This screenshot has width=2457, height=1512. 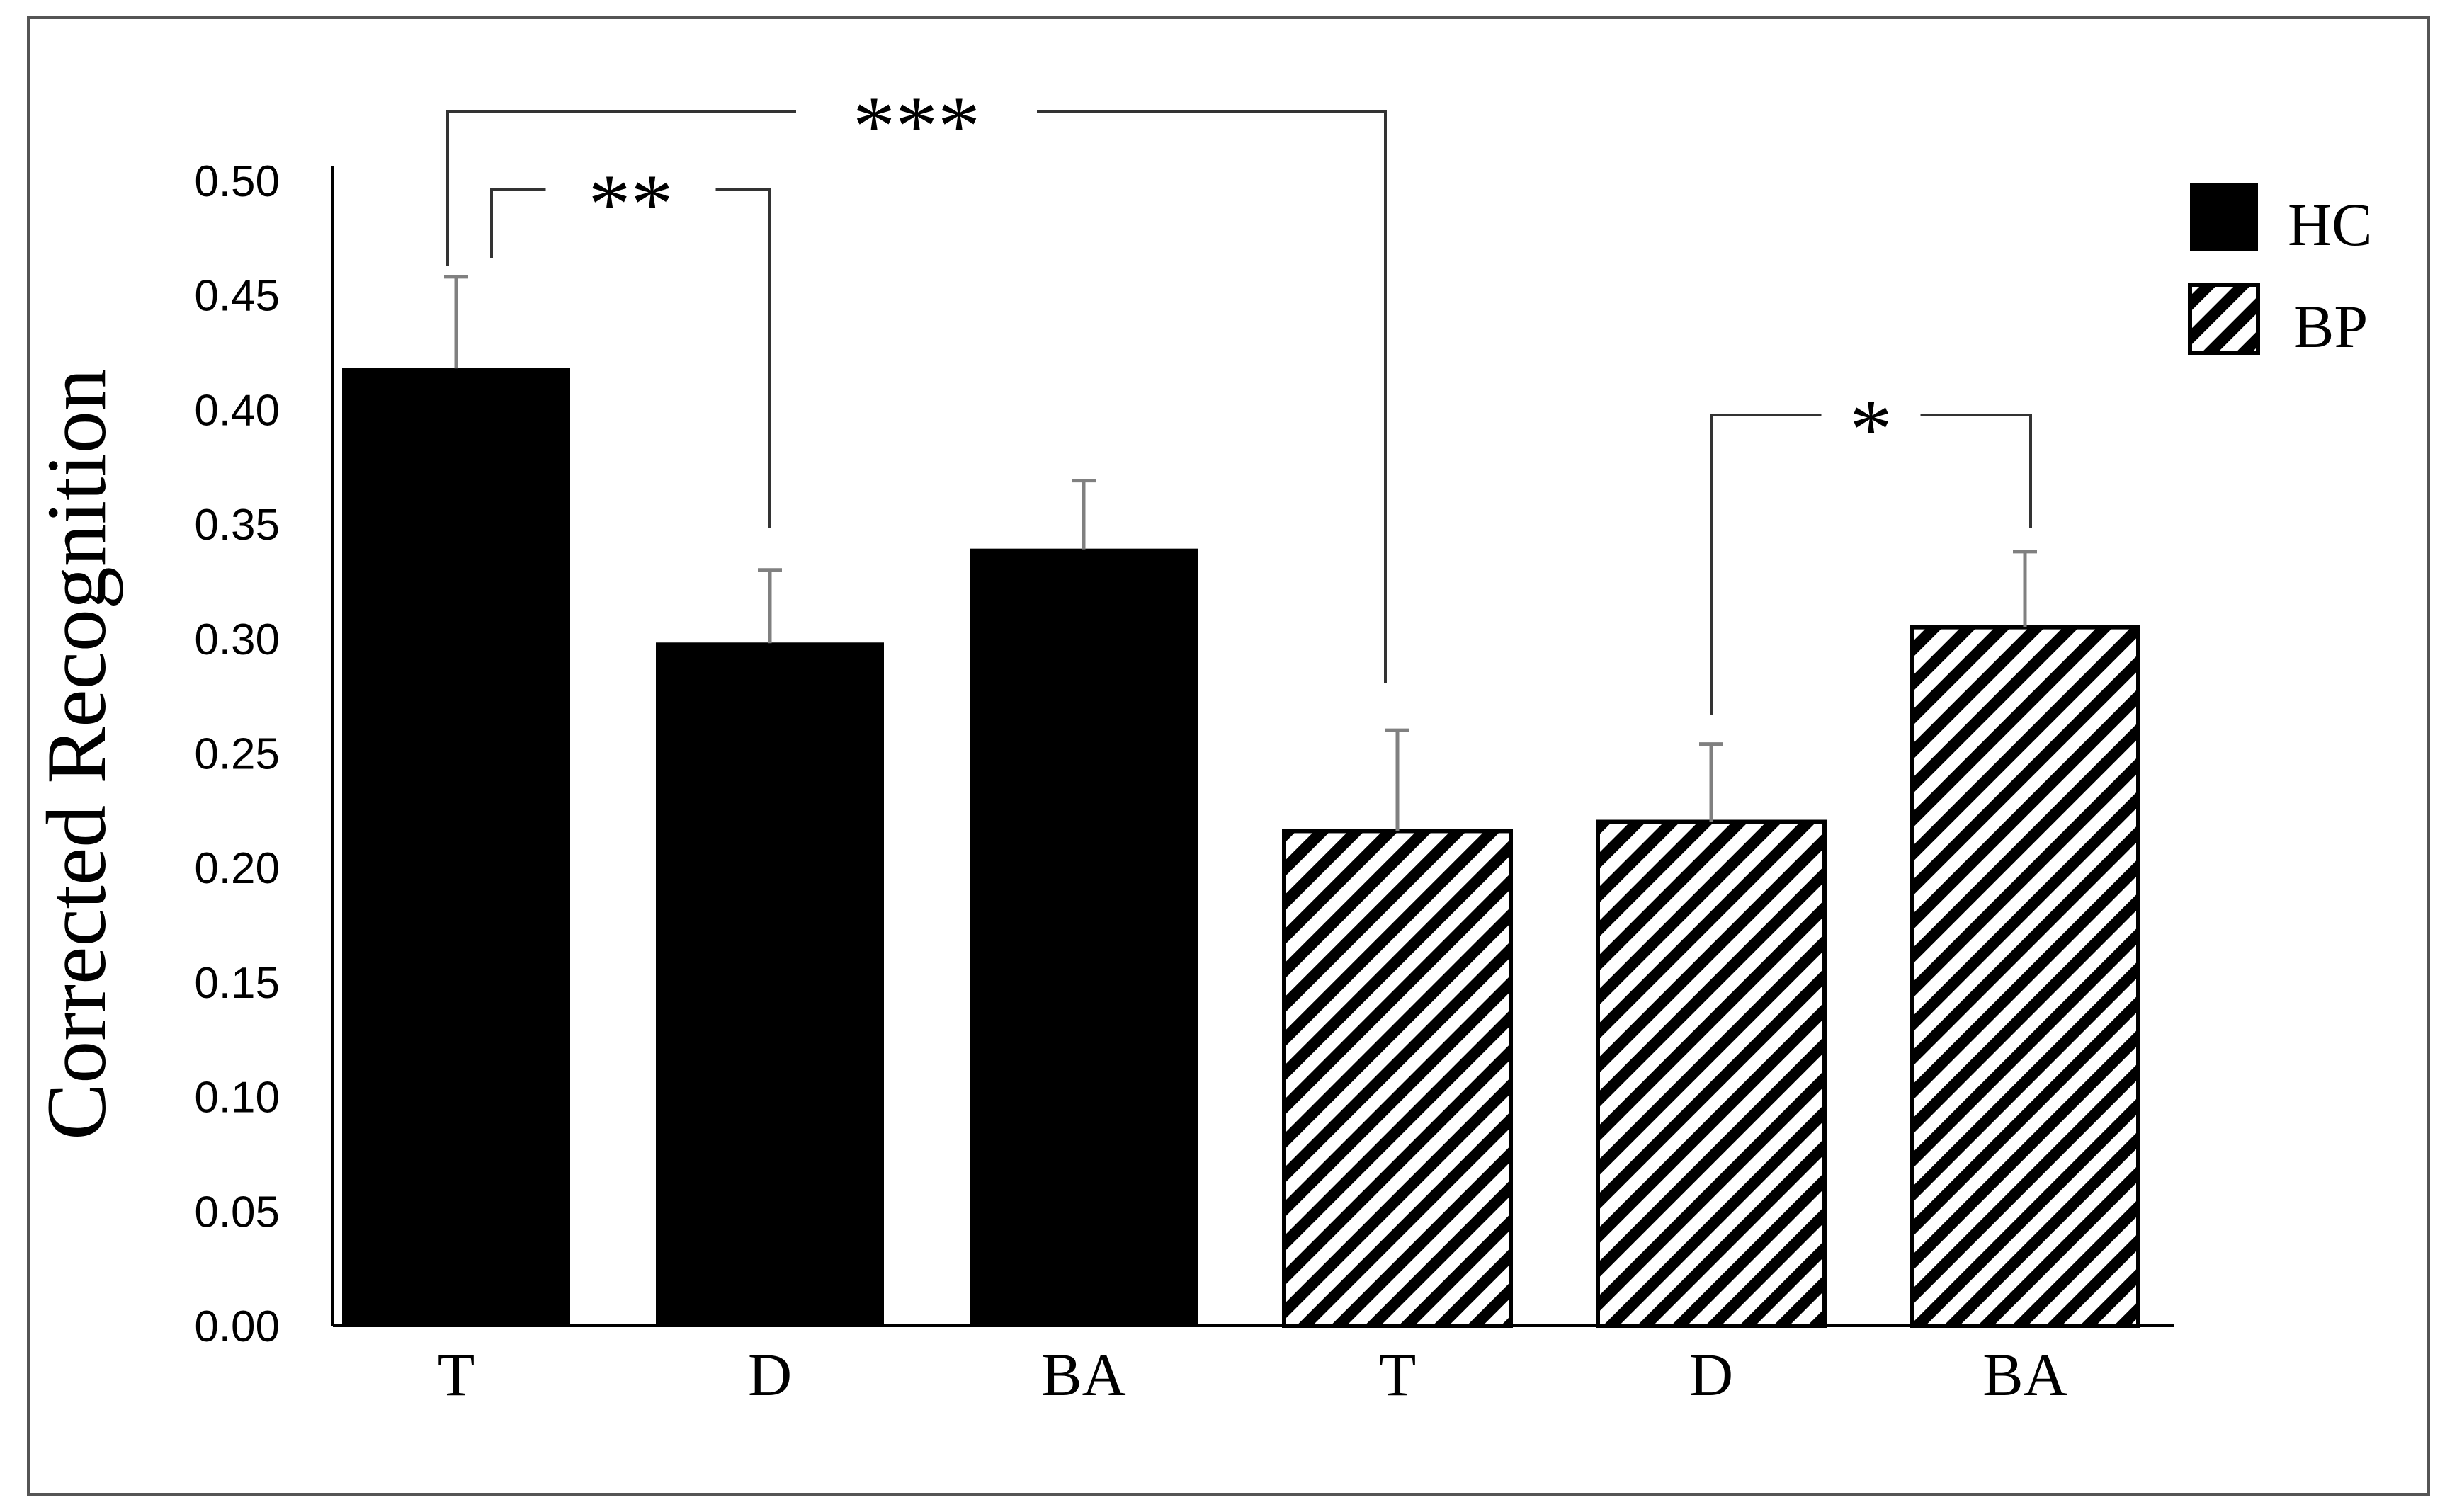 I want to click on y-tick-label: 0.25, so click(x=237, y=754).